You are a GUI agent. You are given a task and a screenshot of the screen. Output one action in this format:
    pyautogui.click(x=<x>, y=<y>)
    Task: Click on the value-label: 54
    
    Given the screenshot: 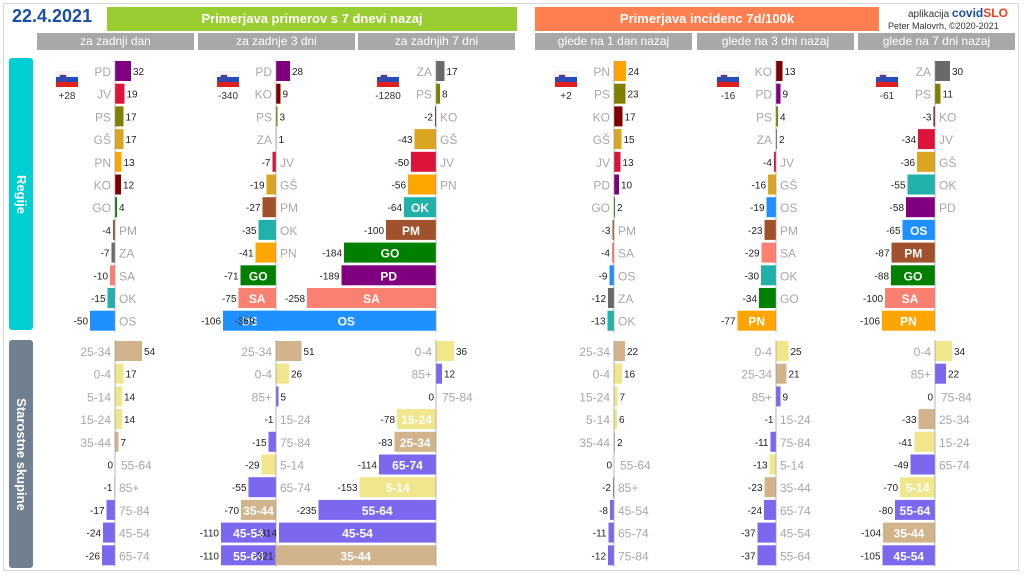 What is the action you would take?
    pyautogui.click(x=150, y=352)
    